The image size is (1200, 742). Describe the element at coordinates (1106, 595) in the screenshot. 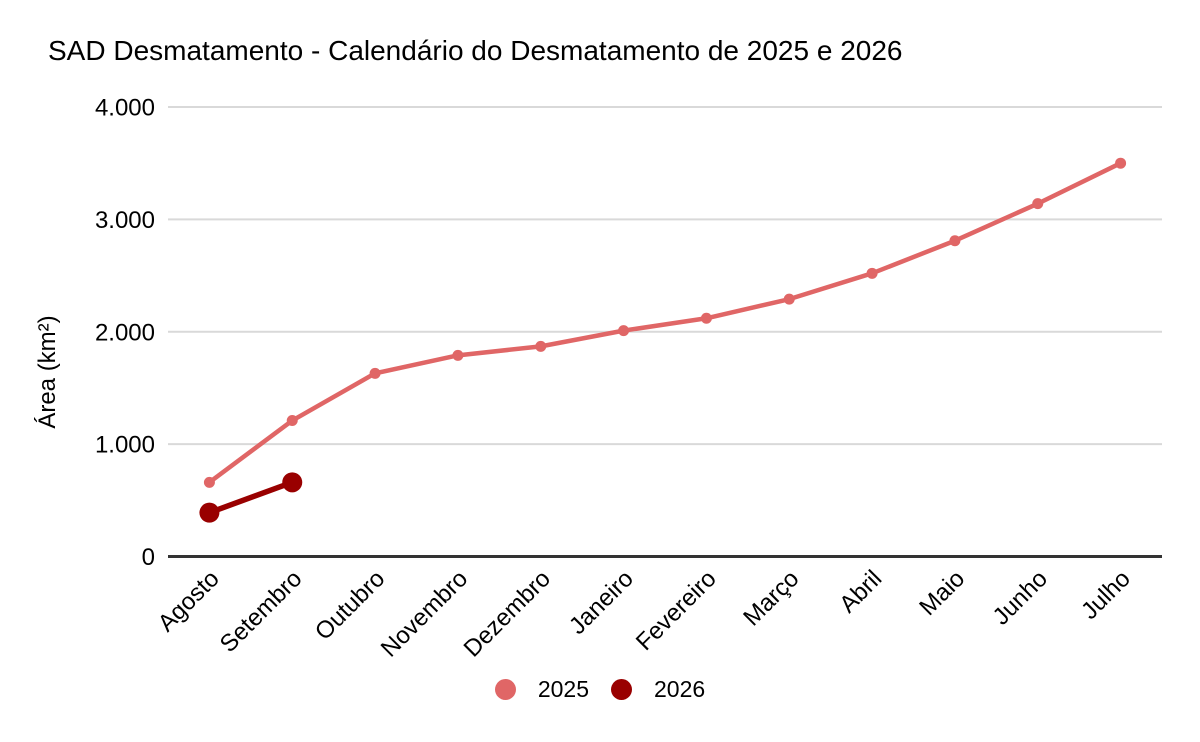

I see `x-axis-label: Julho` at that location.